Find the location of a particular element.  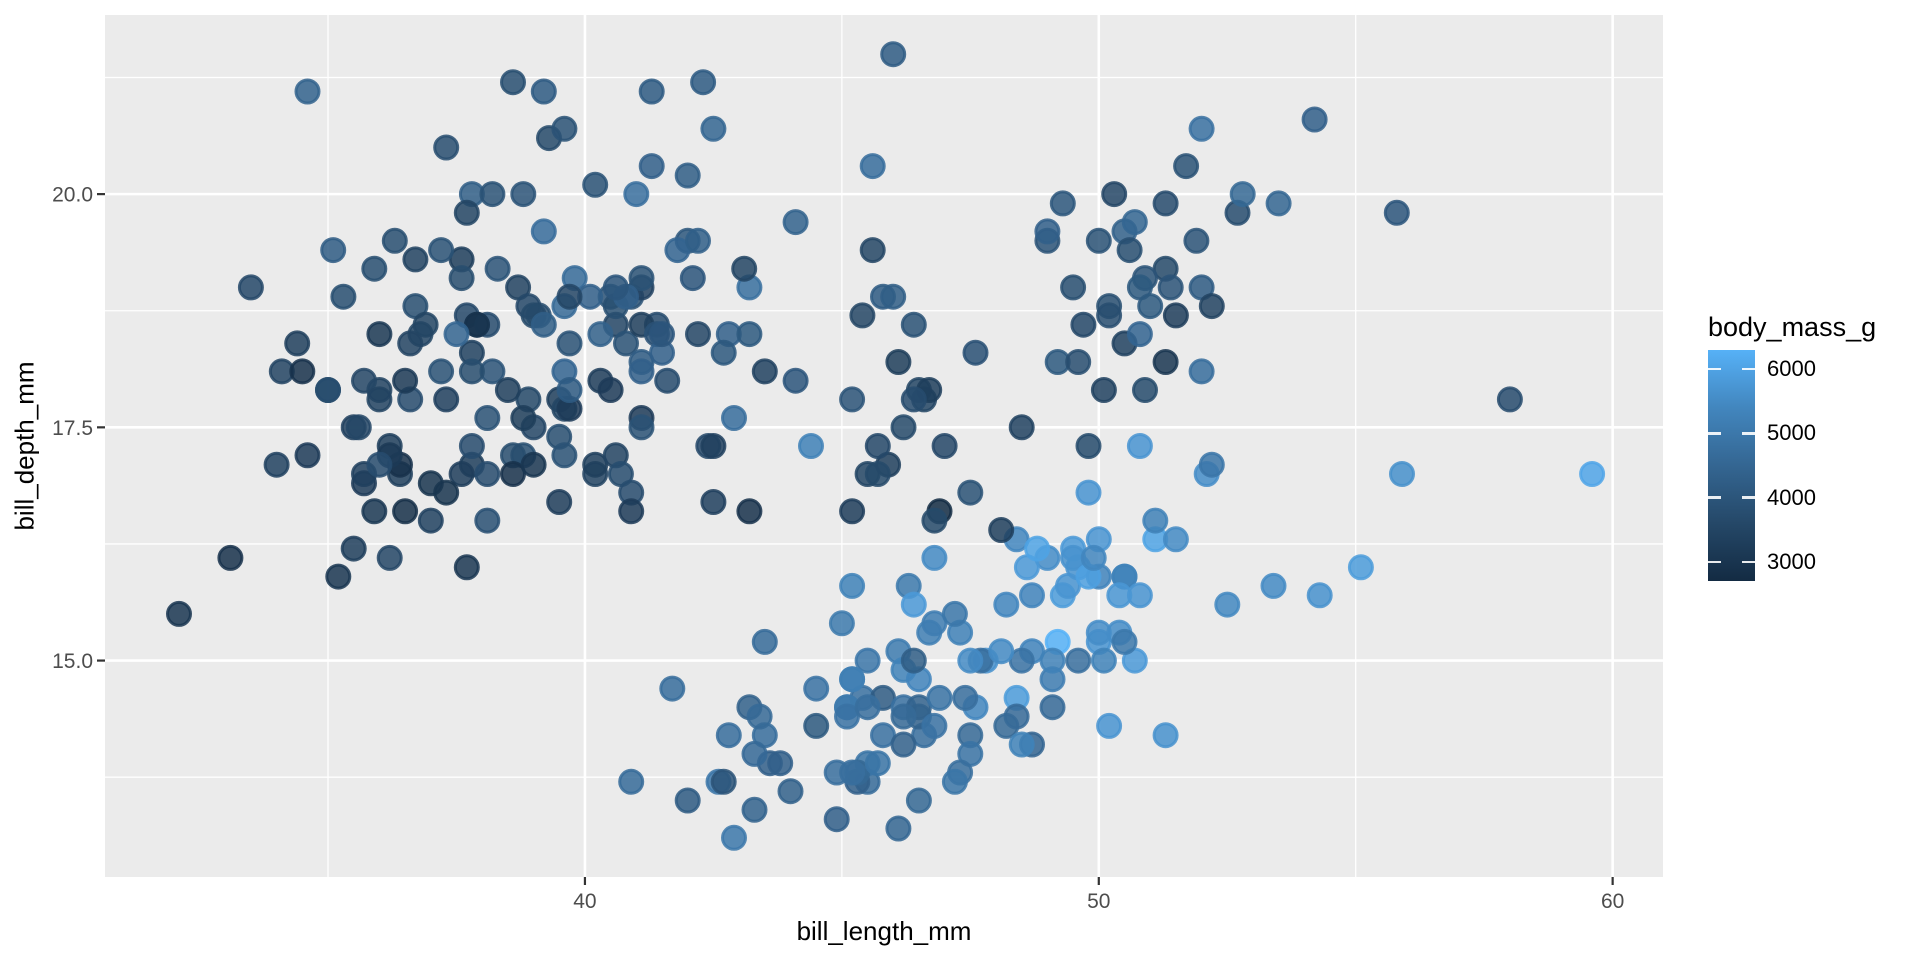

y-tick-label: 15.0 is located at coordinates (72, 661).